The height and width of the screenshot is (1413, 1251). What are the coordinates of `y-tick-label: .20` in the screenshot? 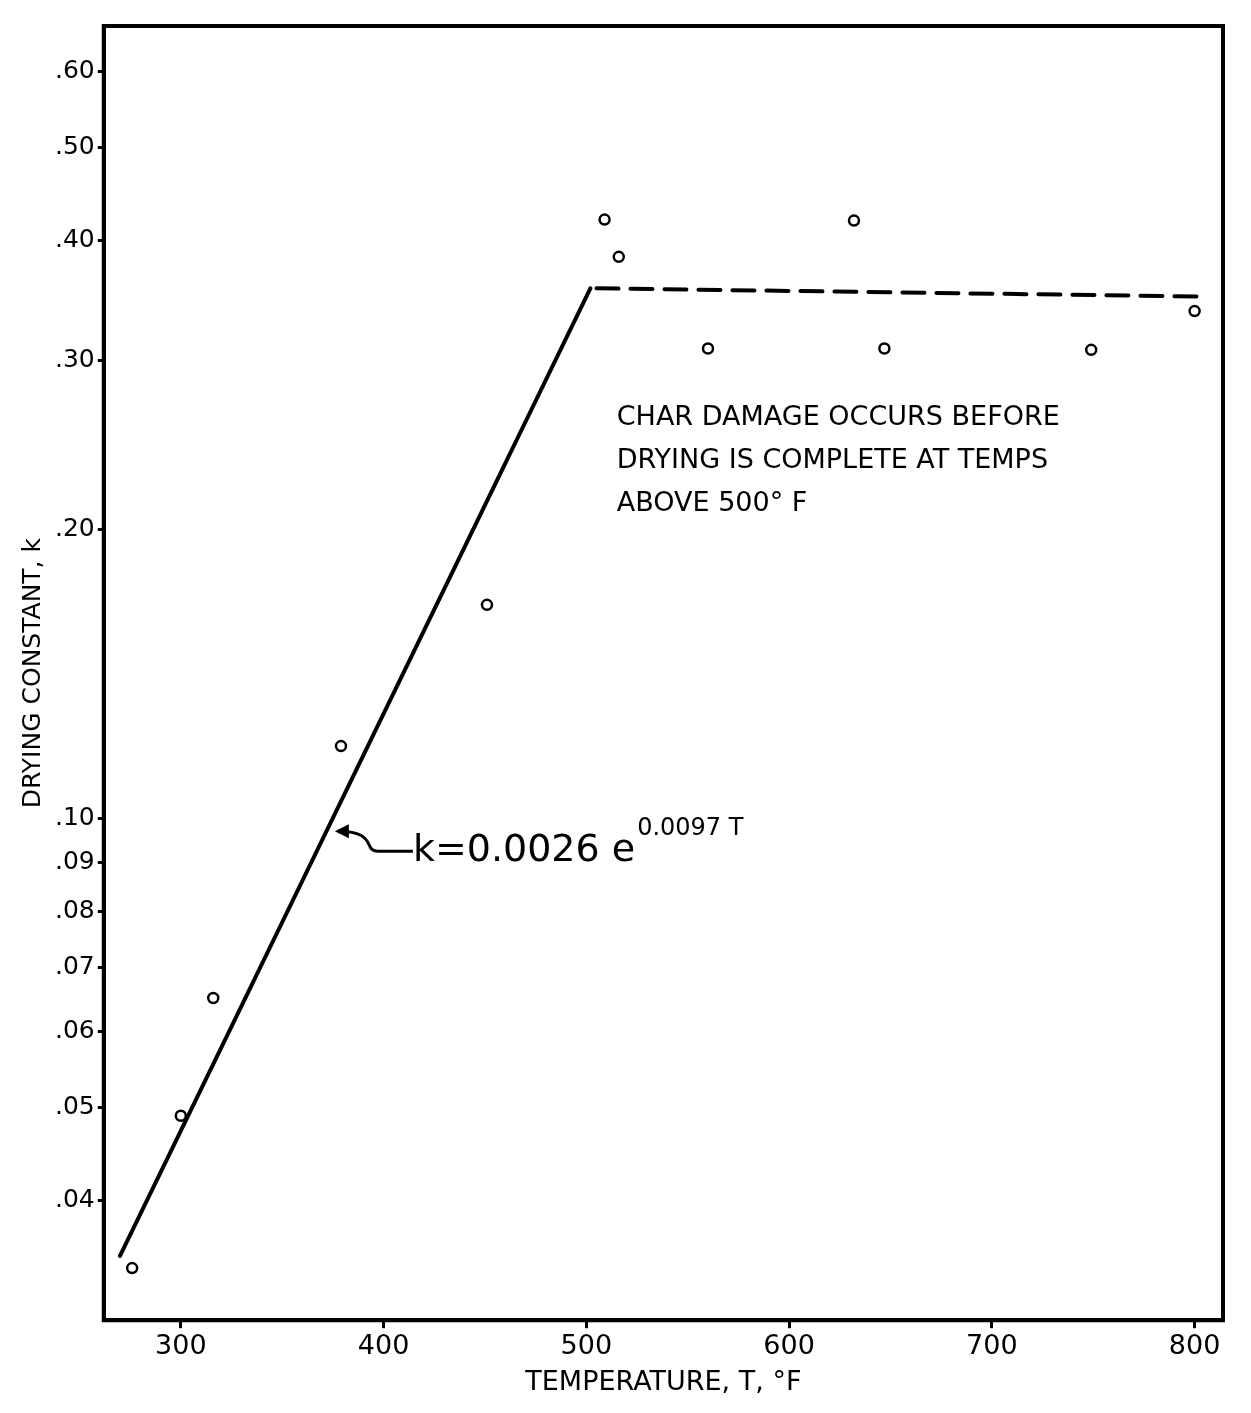 It's located at (74, 528).